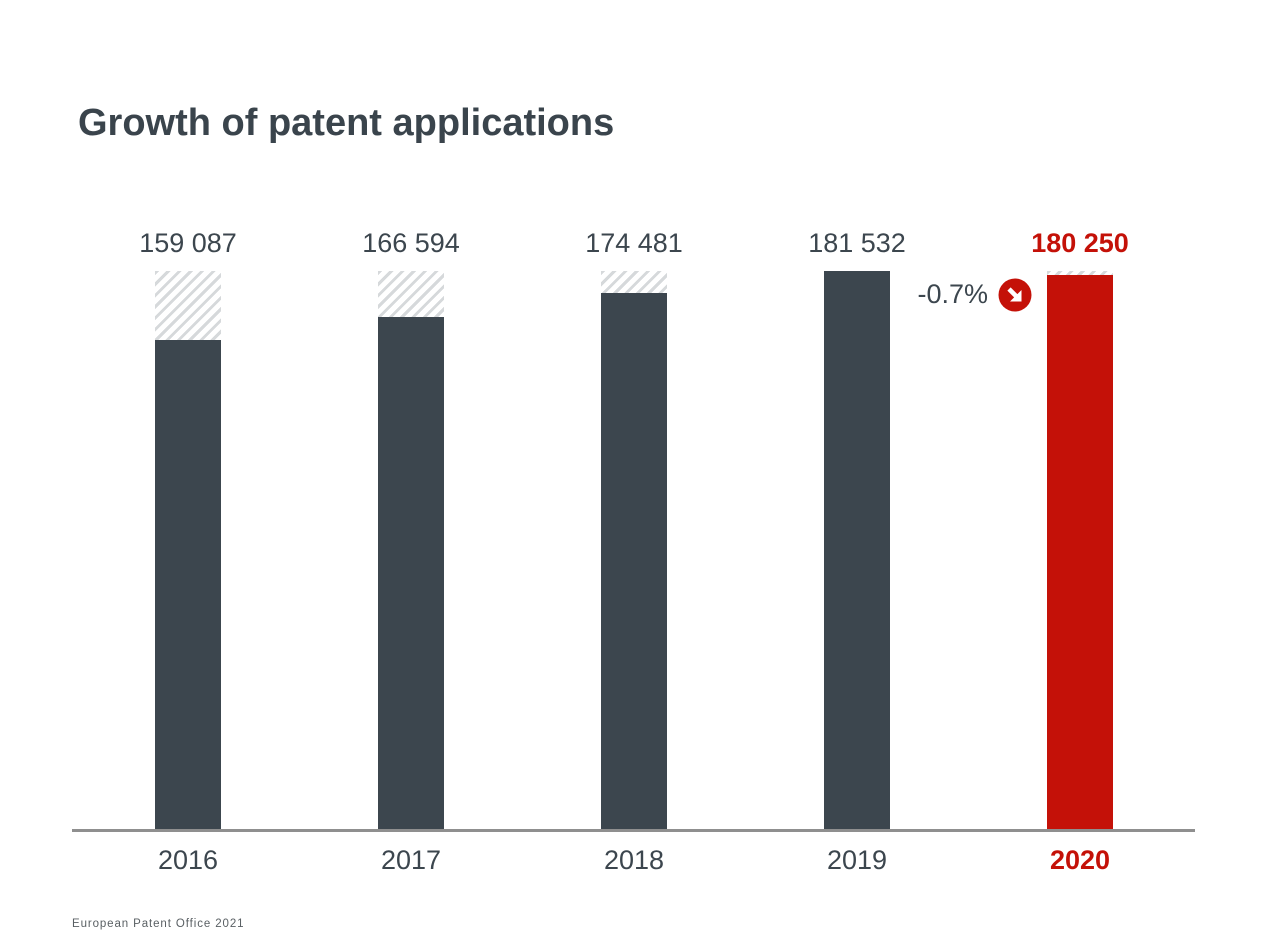  I want to click on value-label-2019: 181 532, so click(857, 243).